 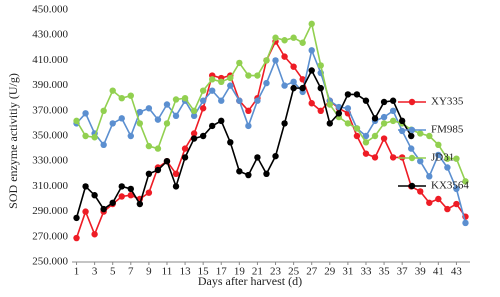 What do you see at coordinates (330, 272) in the screenshot?
I see `x-tick-label: 29` at bounding box center [330, 272].